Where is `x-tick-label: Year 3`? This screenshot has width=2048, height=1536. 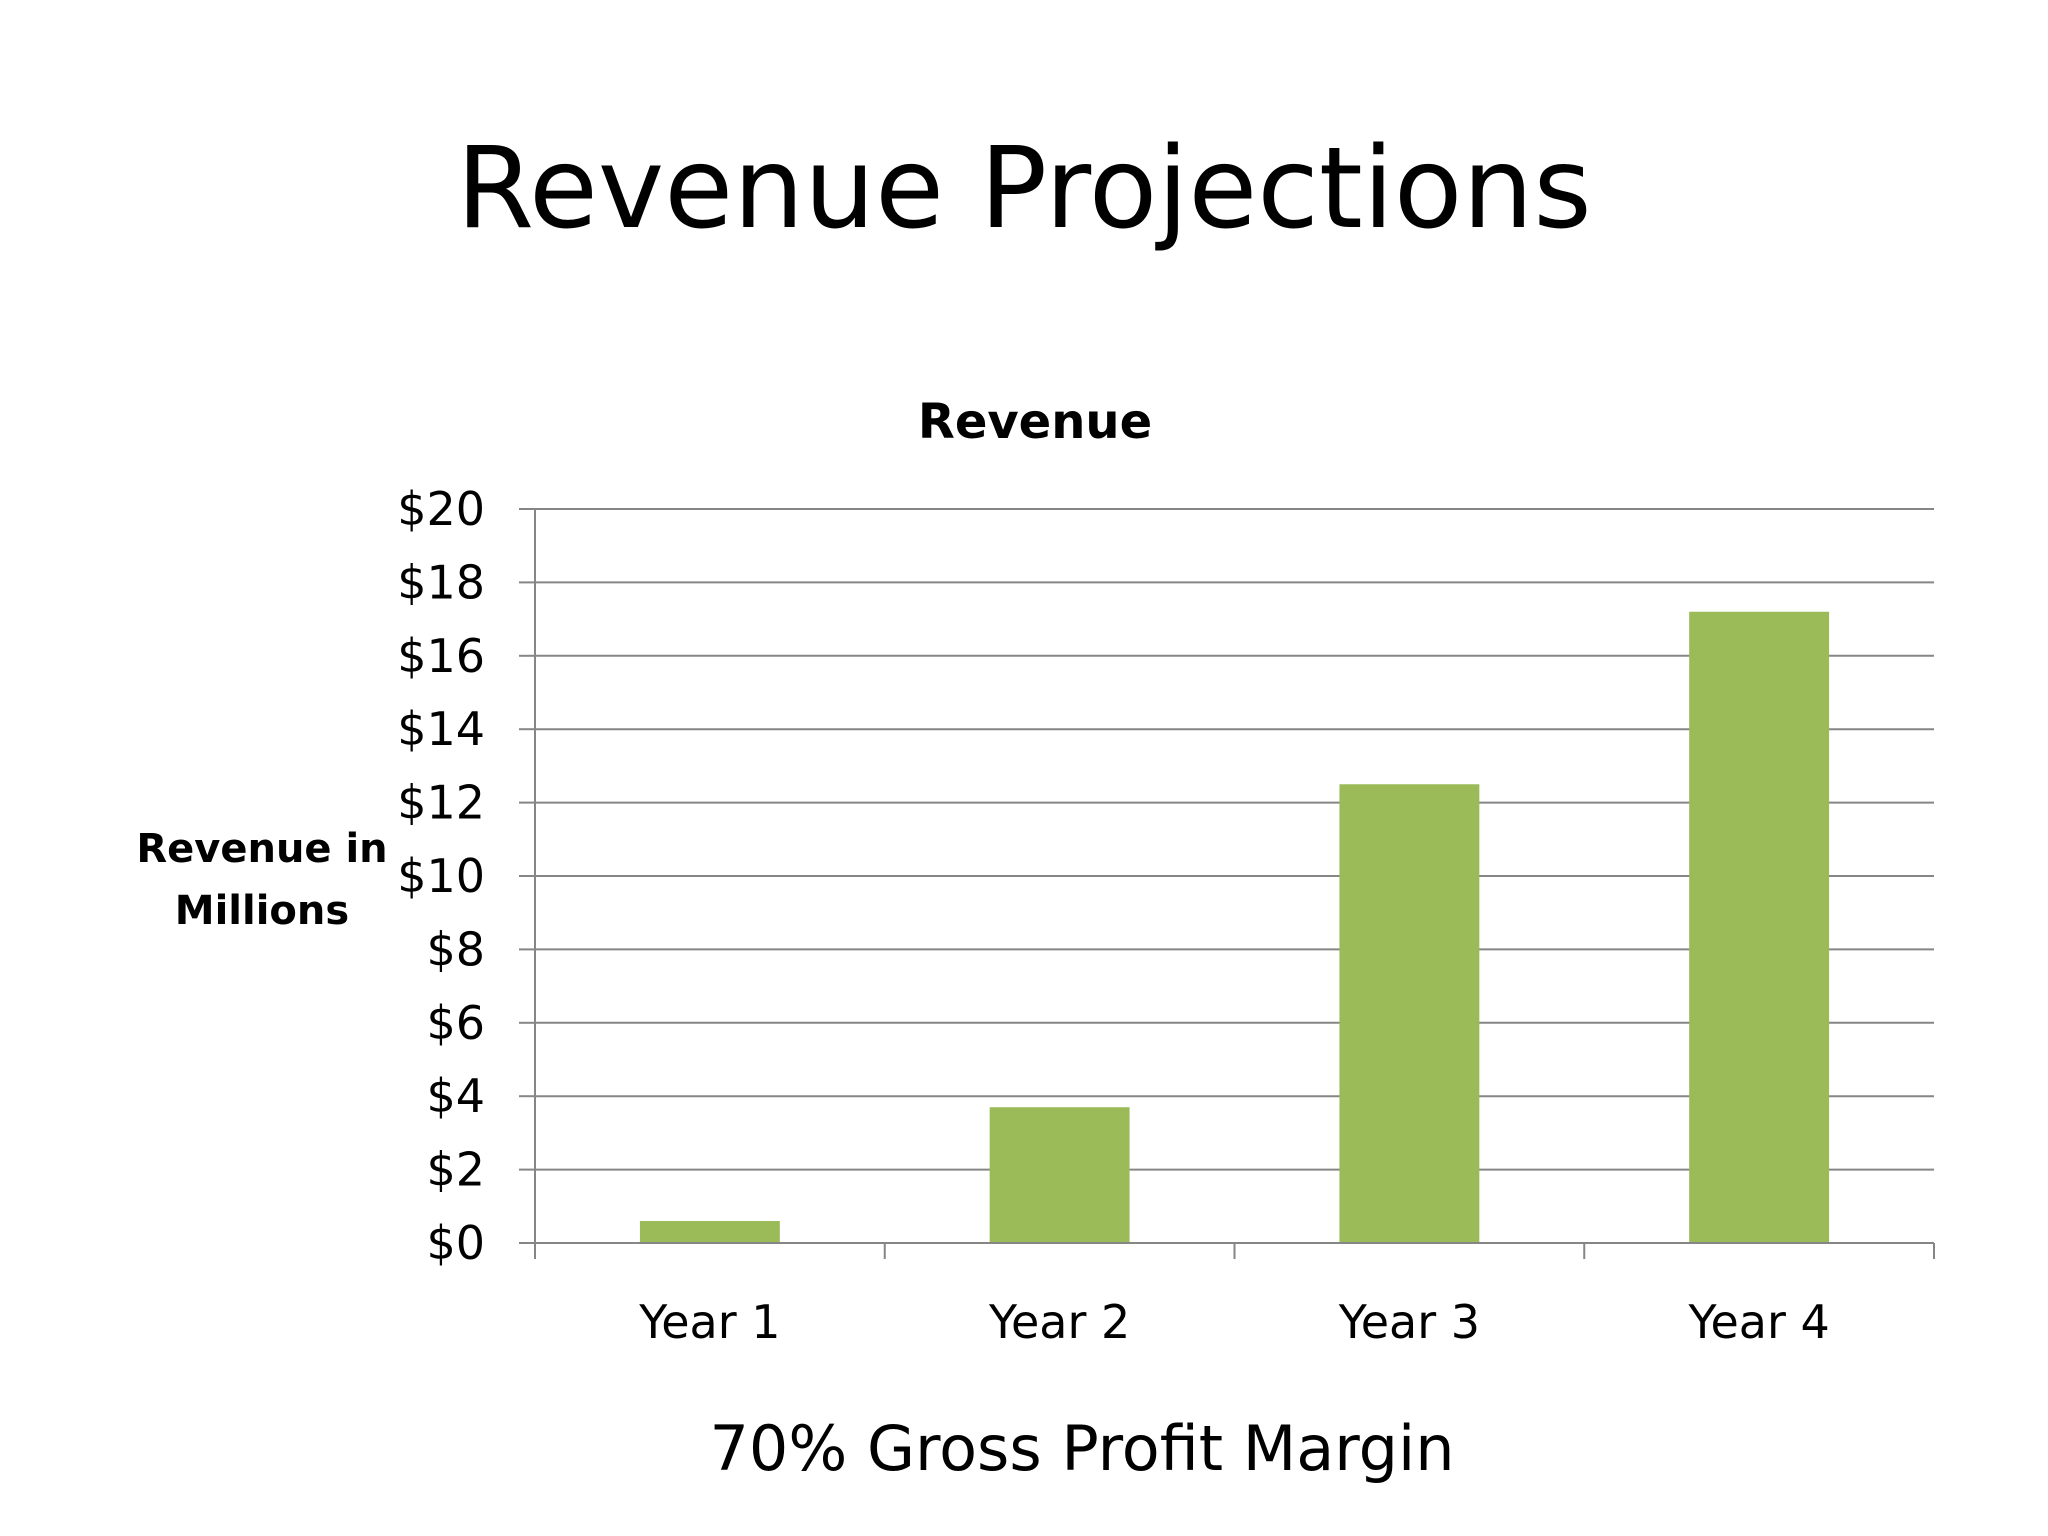 x-tick-label: Year 3 is located at coordinates (1409, 1322).